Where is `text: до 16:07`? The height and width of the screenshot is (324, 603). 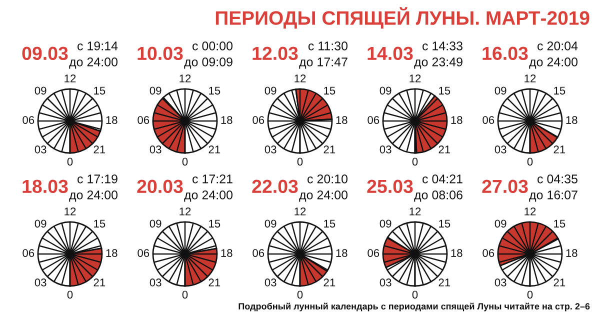
text: до 16:07 is located at coordinates (553, 196).